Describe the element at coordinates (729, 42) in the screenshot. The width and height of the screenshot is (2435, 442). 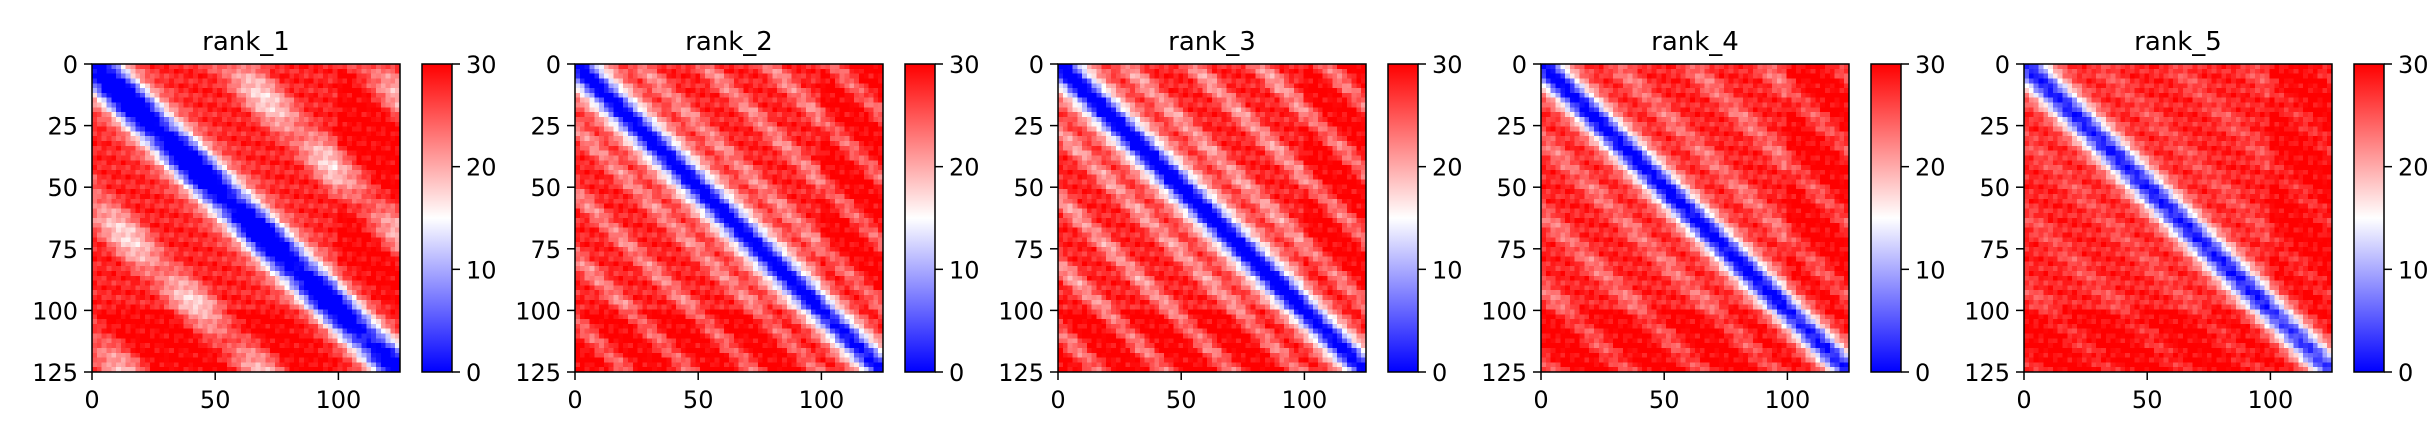
I see `panel-title: rank_2` at that location.